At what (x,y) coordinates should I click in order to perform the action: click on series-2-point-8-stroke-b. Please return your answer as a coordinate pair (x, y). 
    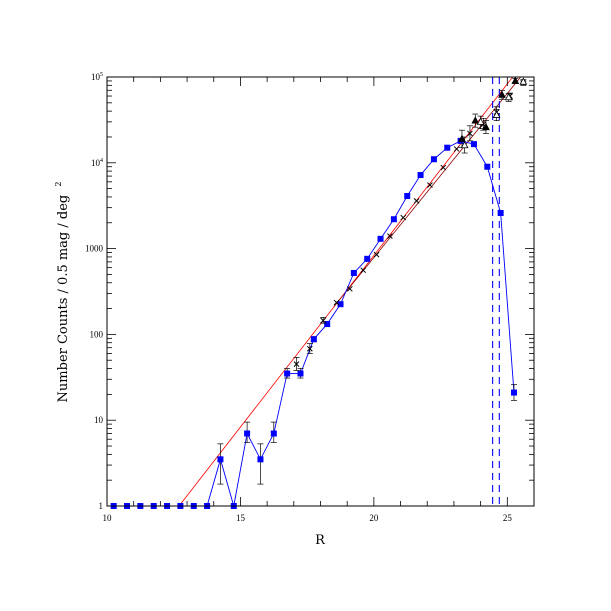
    Looking at the image, I should click on (390, 236).